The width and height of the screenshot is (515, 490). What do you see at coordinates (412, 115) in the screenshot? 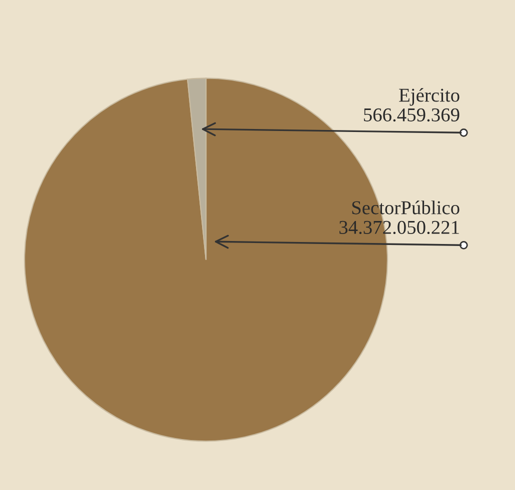
I see `data-label: 566.459.369` at bounding box center [412, 115].